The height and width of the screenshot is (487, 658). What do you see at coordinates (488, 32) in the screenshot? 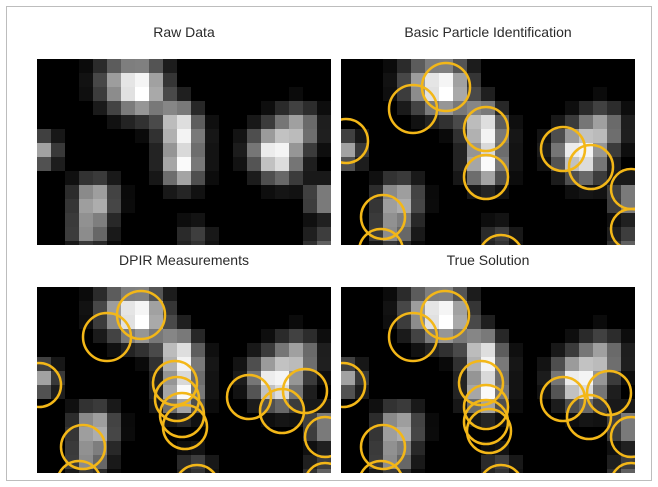
I see `panel-title-basic-identification: Basic Particle Identification` at bounding box center [488, 32].